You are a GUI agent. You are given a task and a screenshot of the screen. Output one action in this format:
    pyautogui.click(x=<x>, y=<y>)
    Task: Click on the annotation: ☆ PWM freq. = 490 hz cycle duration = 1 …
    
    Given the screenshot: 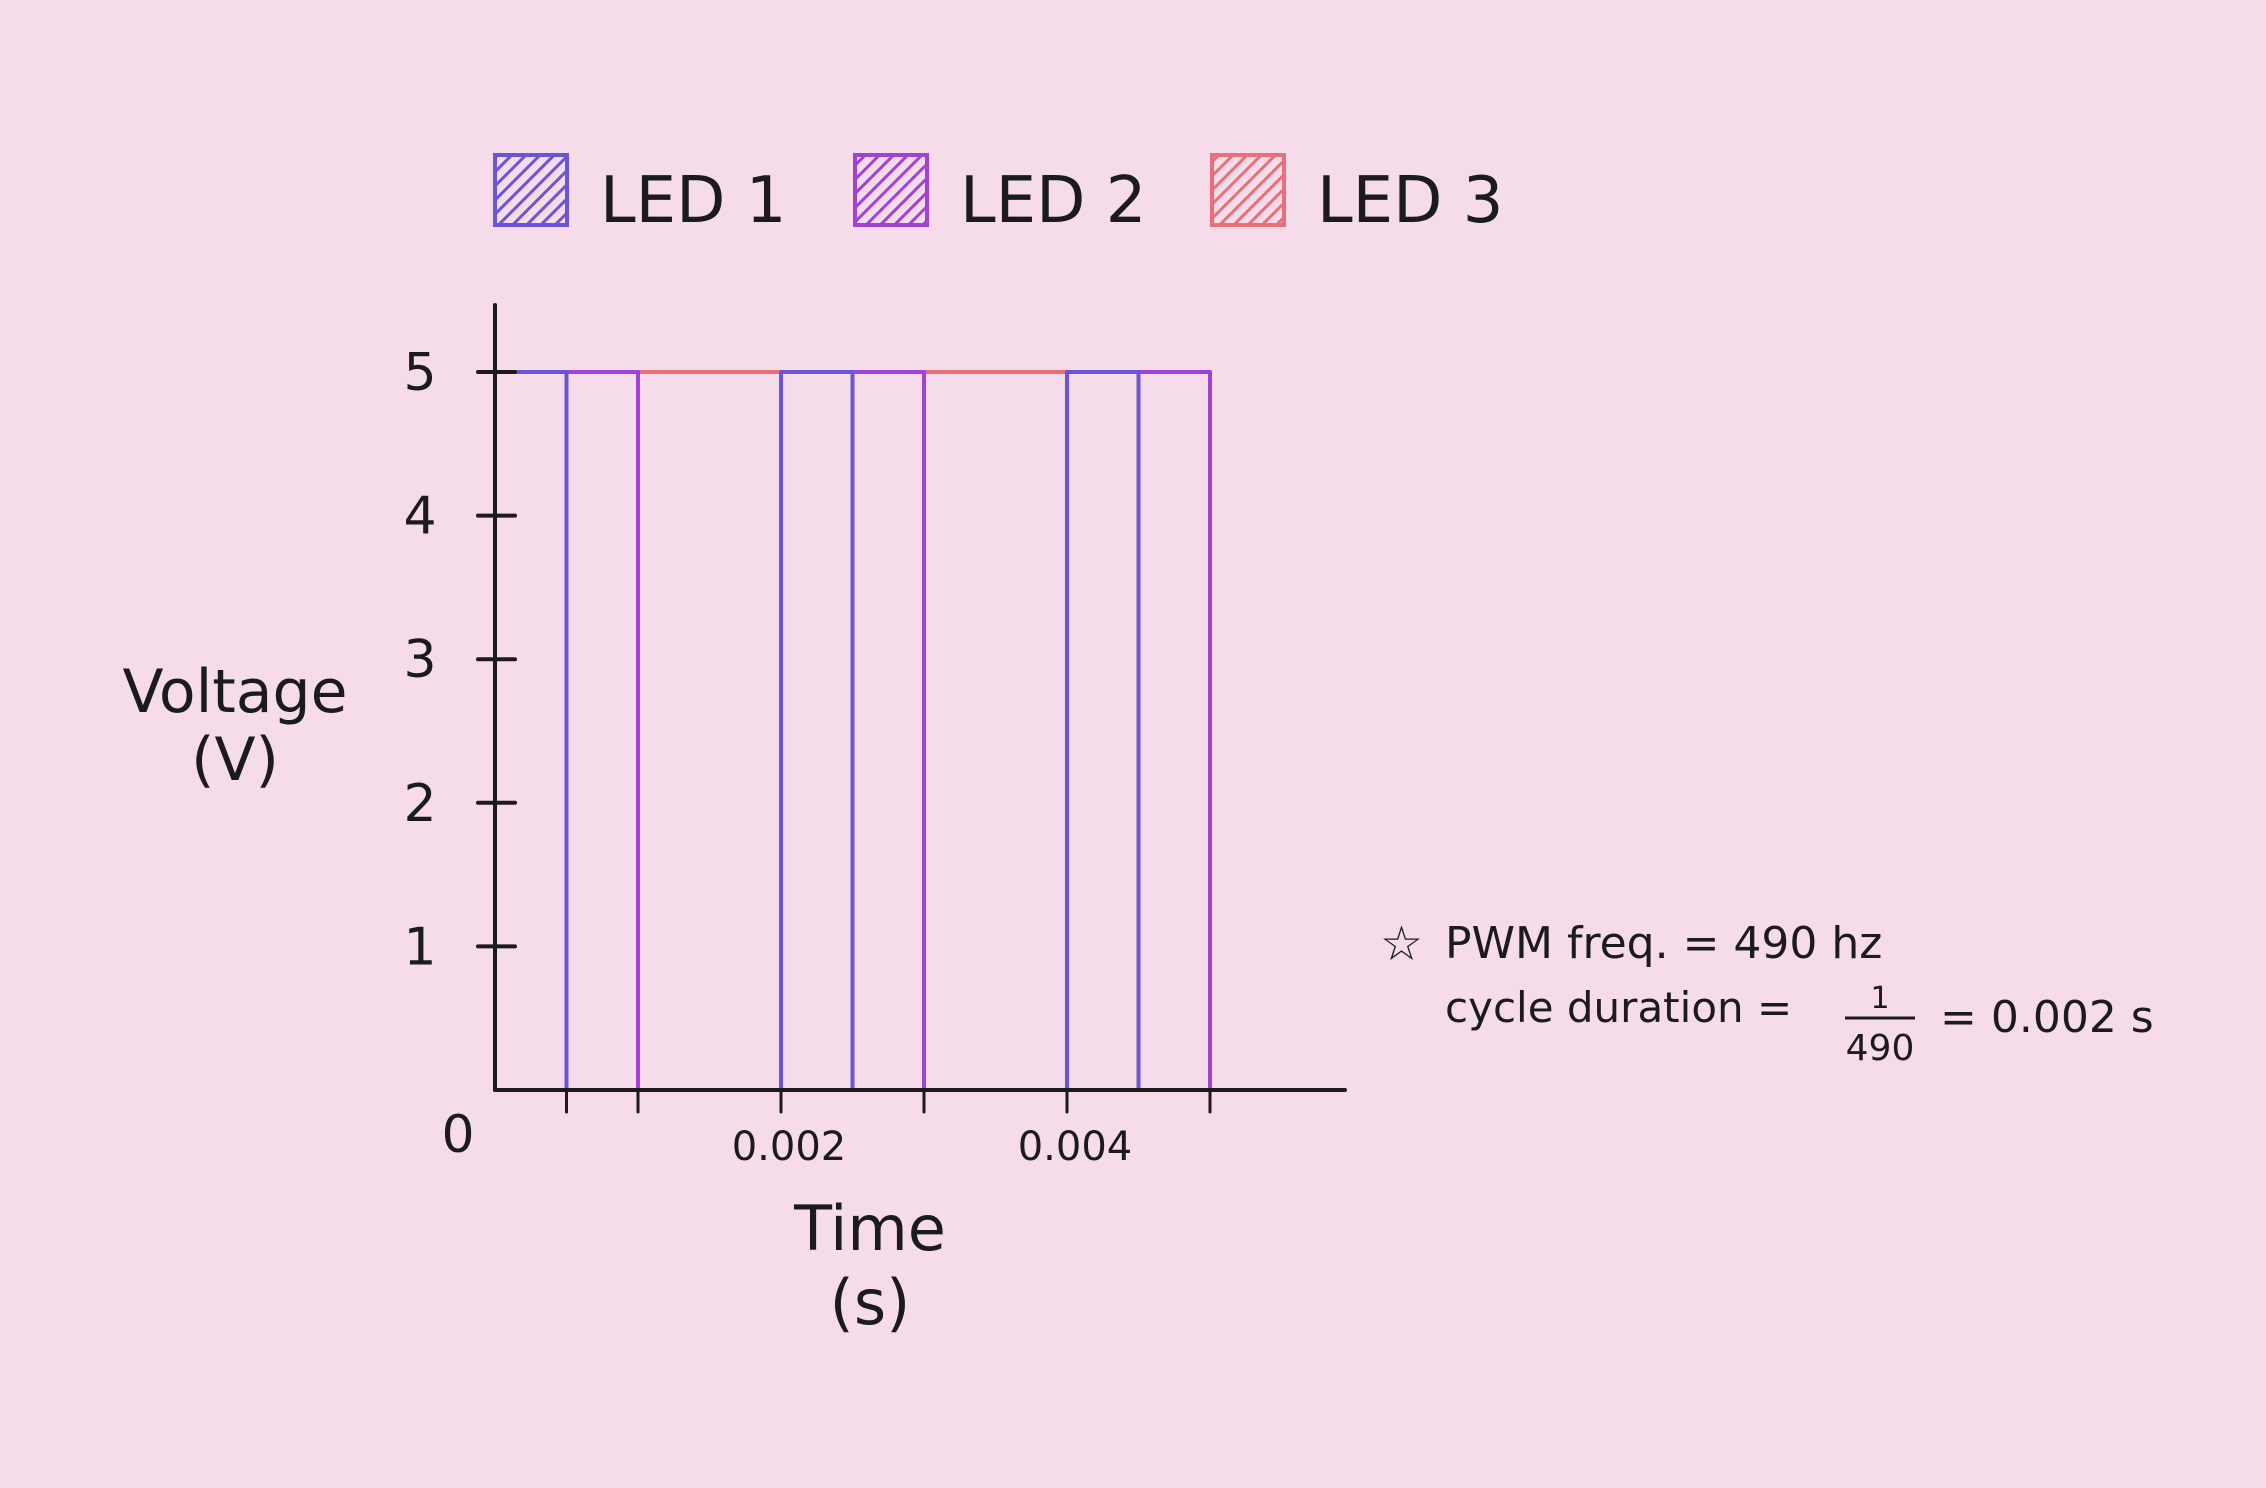 What is the action you would take?
    pyautogui.click(x=1767, y=992)
    